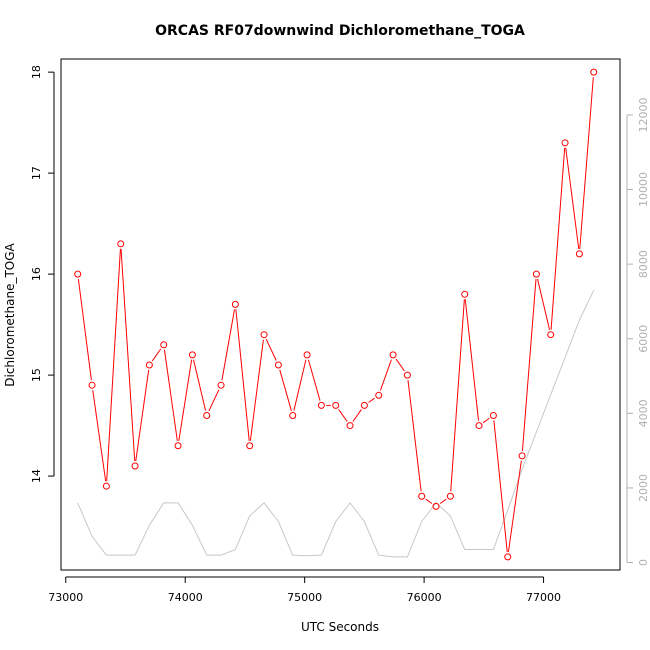 The width and height of the screenshot is (650, 650). What do you see at coordinates (643, 114) in the screenshot?
I see `y2-tick-label: 12000` at bounding box center [643, 114].